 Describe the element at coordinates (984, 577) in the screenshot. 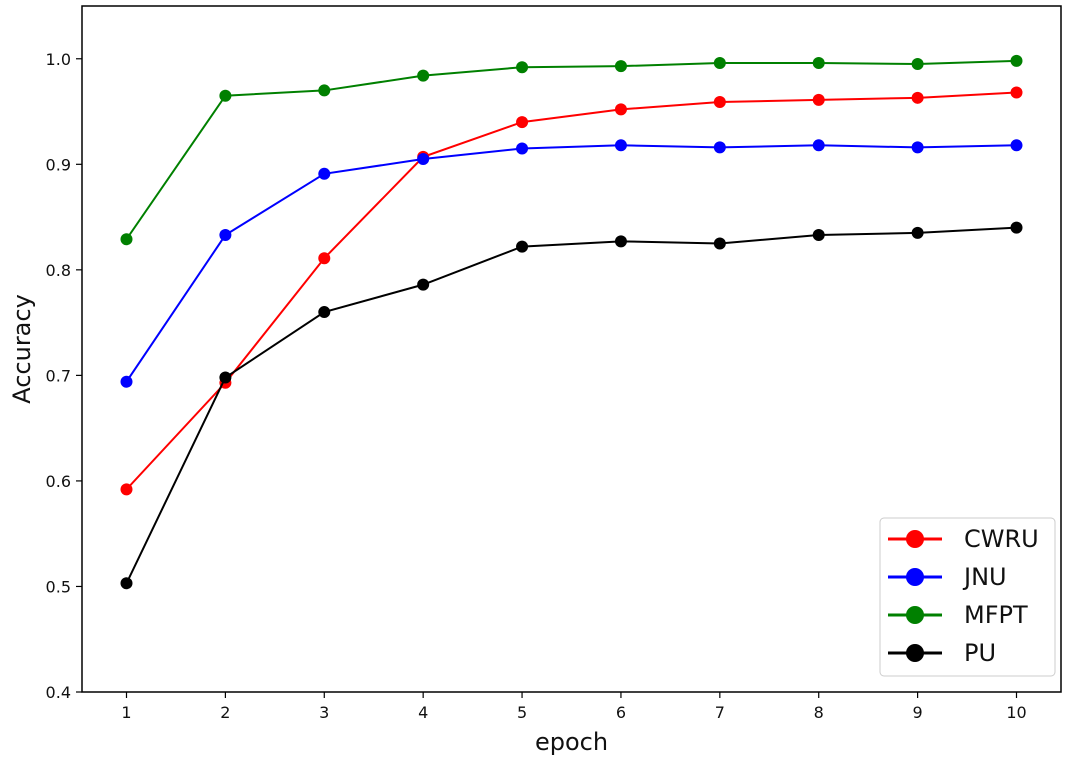

I see `legend-label-jnu: JNU` at that location.